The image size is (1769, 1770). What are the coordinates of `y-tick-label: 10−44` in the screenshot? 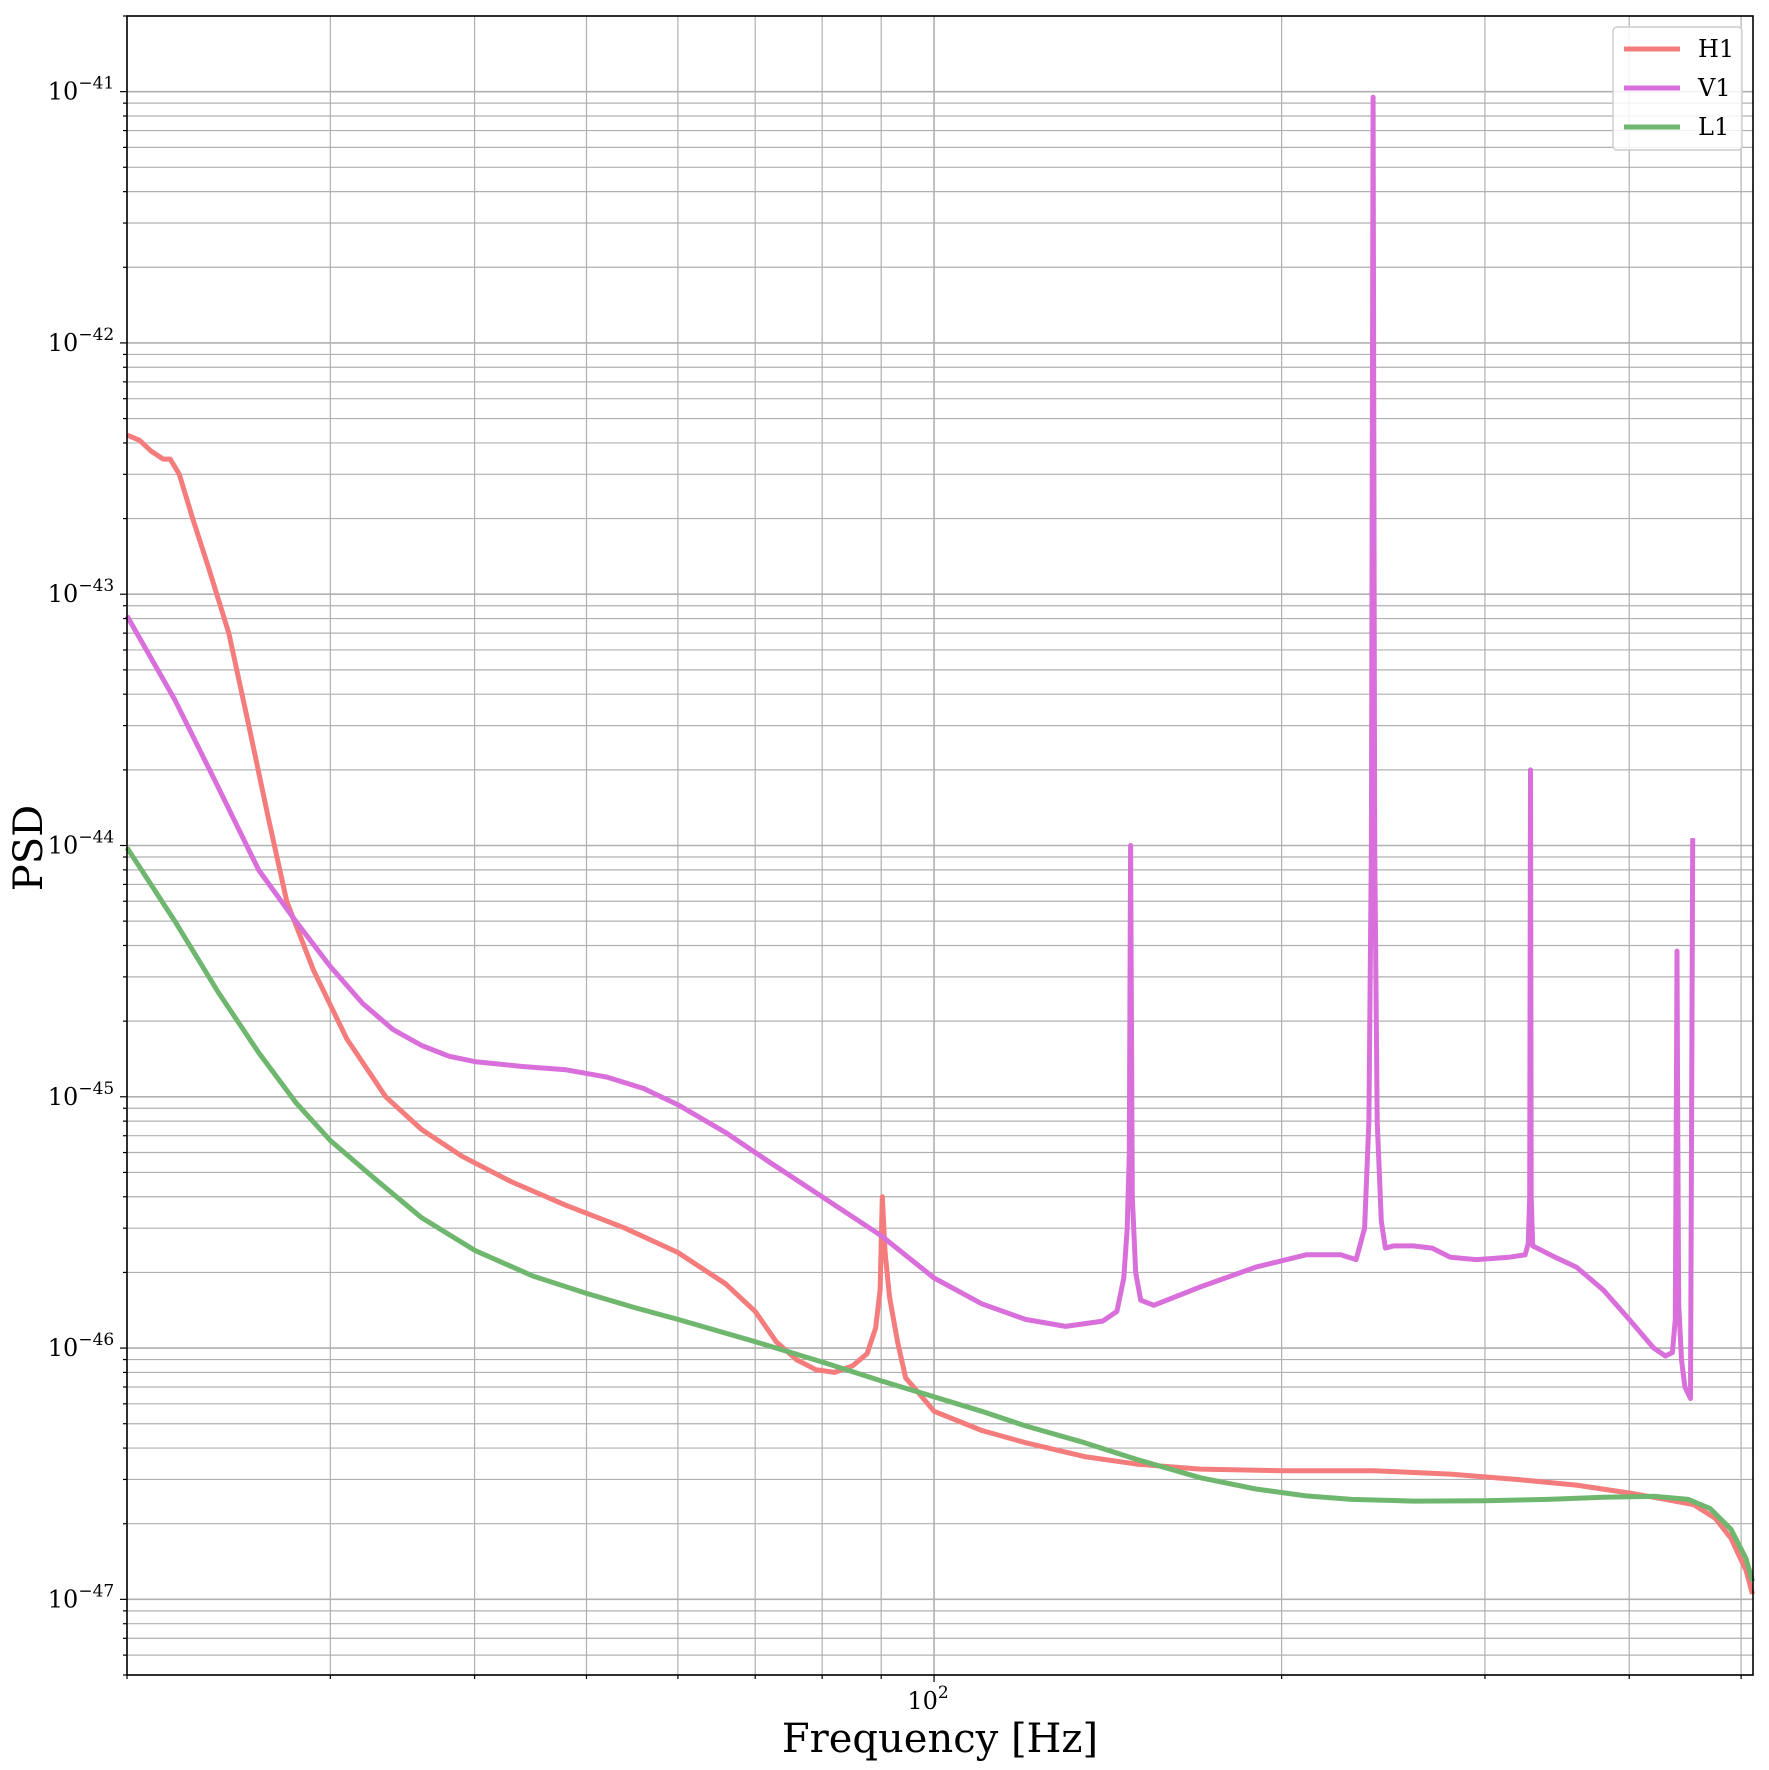 It's located at (81, 844).